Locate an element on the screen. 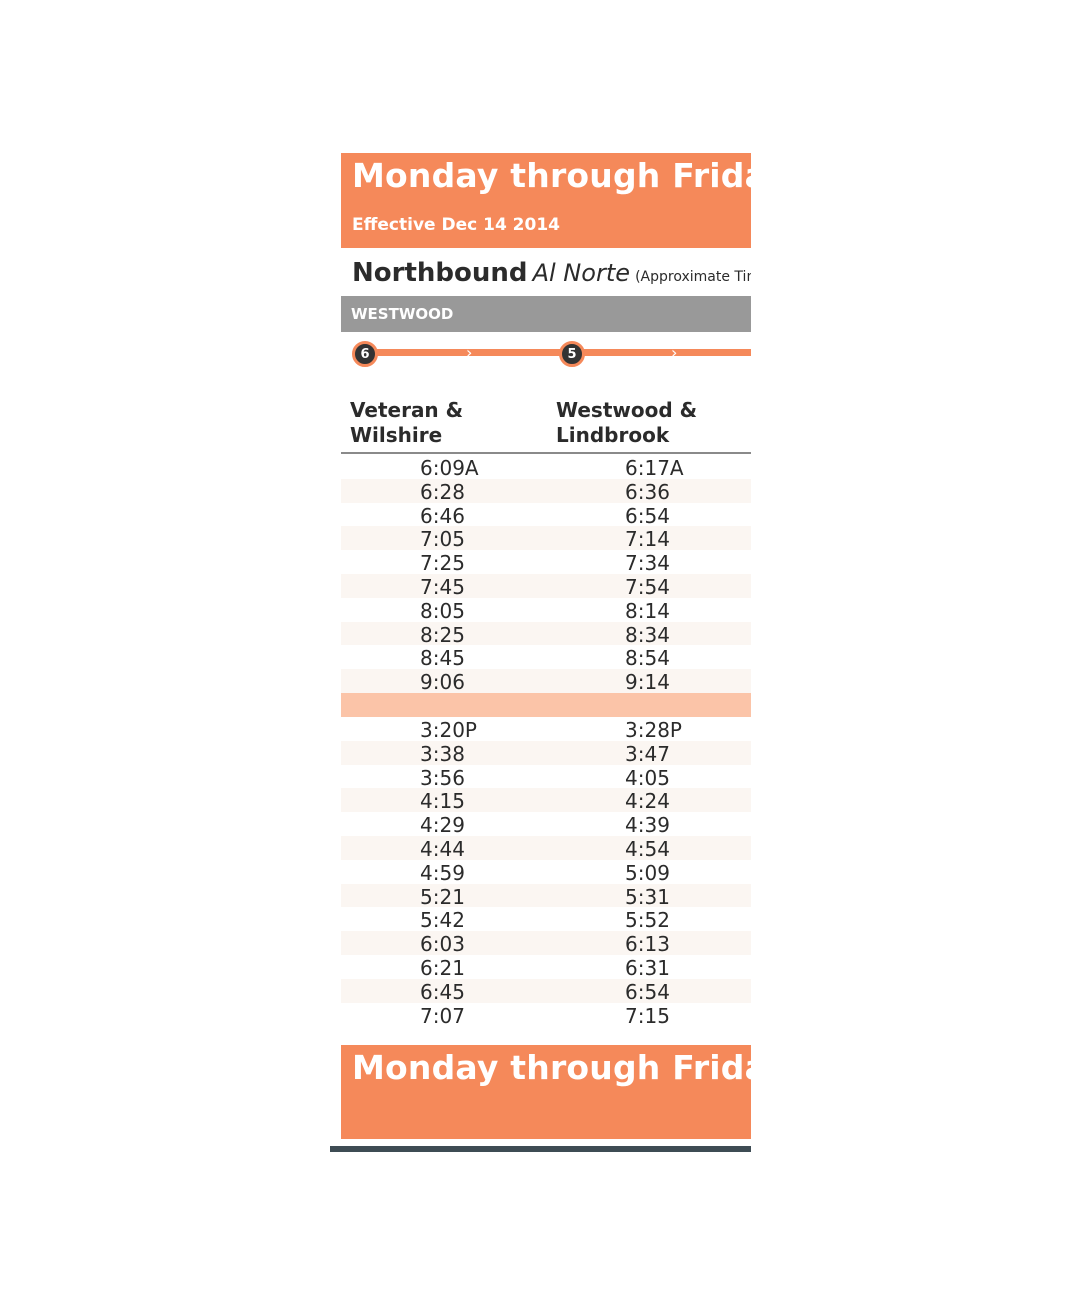 The image size is (1080, 1296). time-westwood-lindbrook: 9:14 is located at coordinates (647, 682).